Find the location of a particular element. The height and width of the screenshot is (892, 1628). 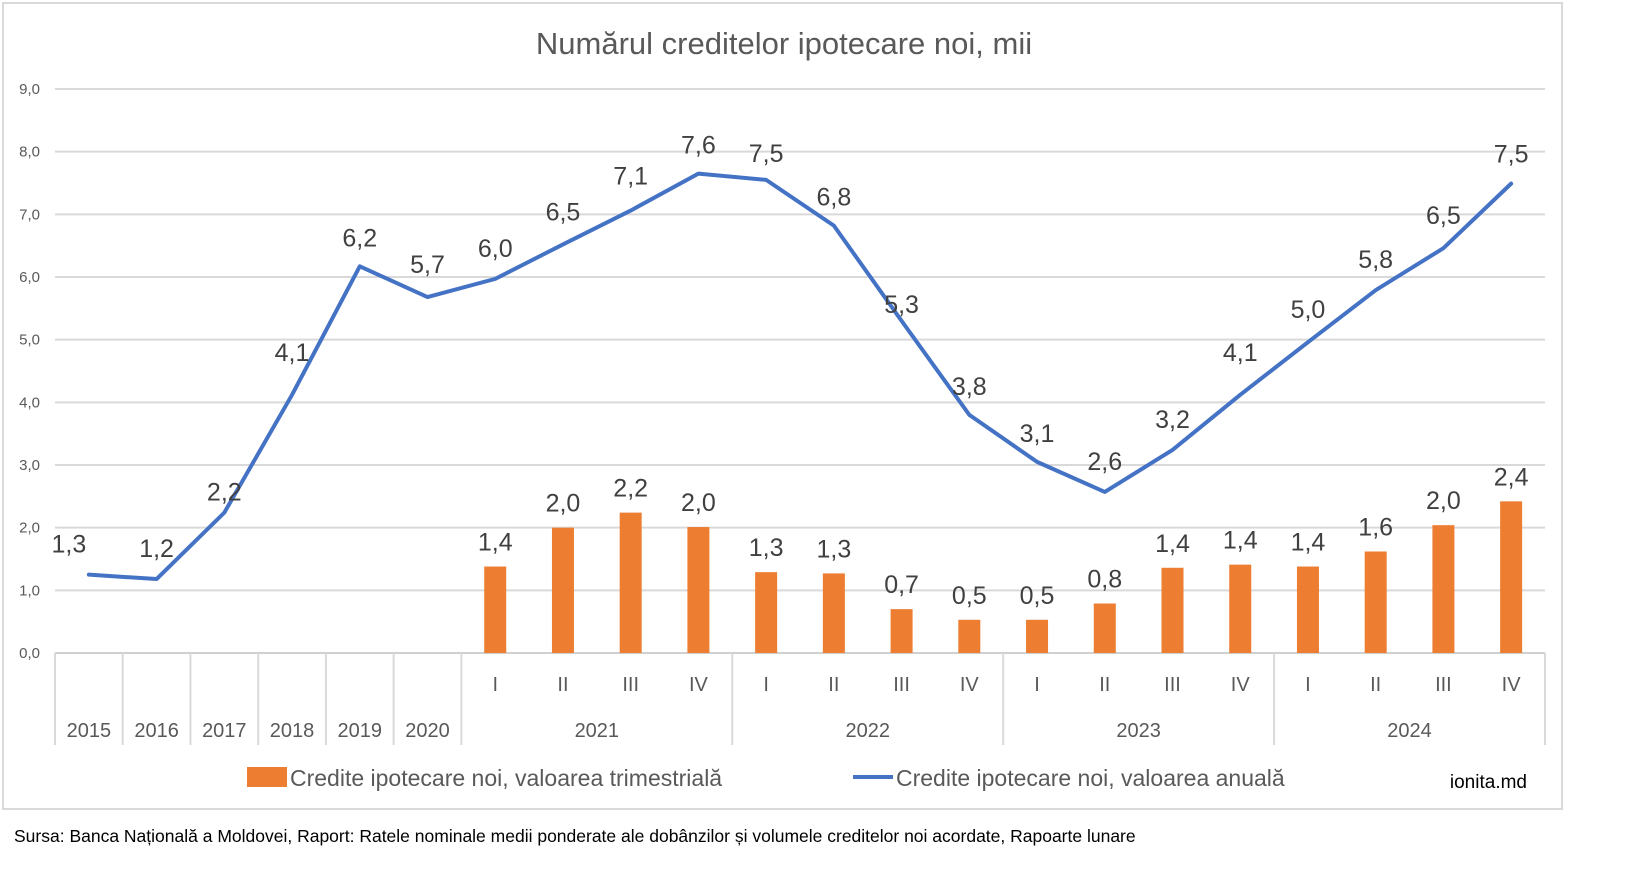

line-data-label: 7,6 is located at coordinates (698, 146).